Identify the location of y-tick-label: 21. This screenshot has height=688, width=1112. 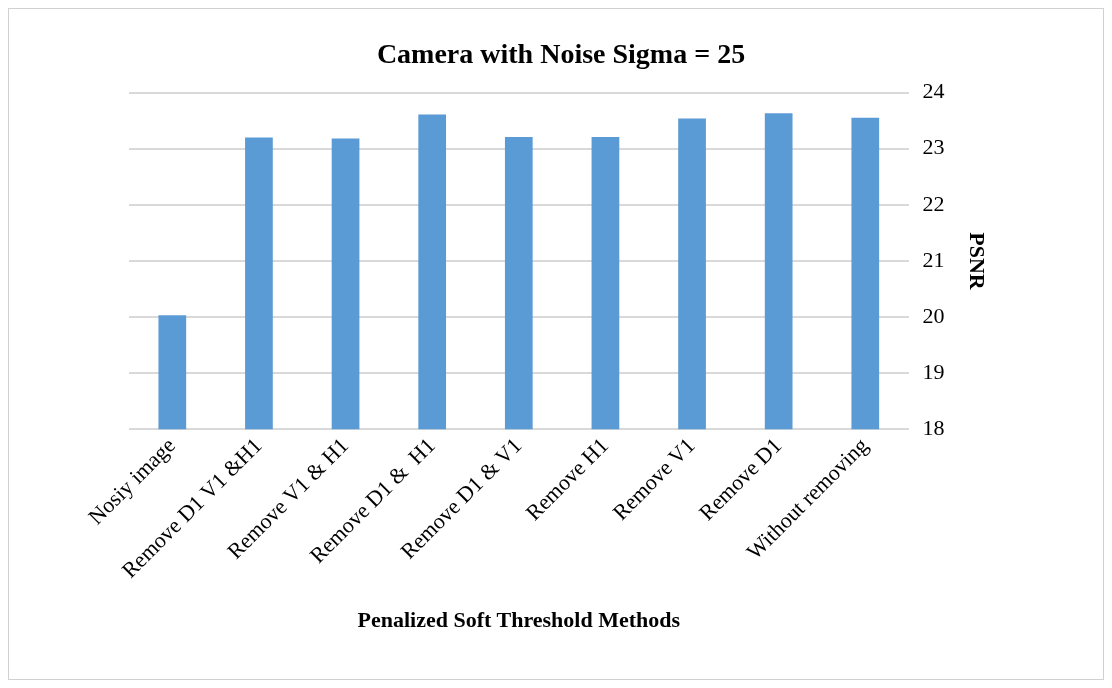
(933, 259).